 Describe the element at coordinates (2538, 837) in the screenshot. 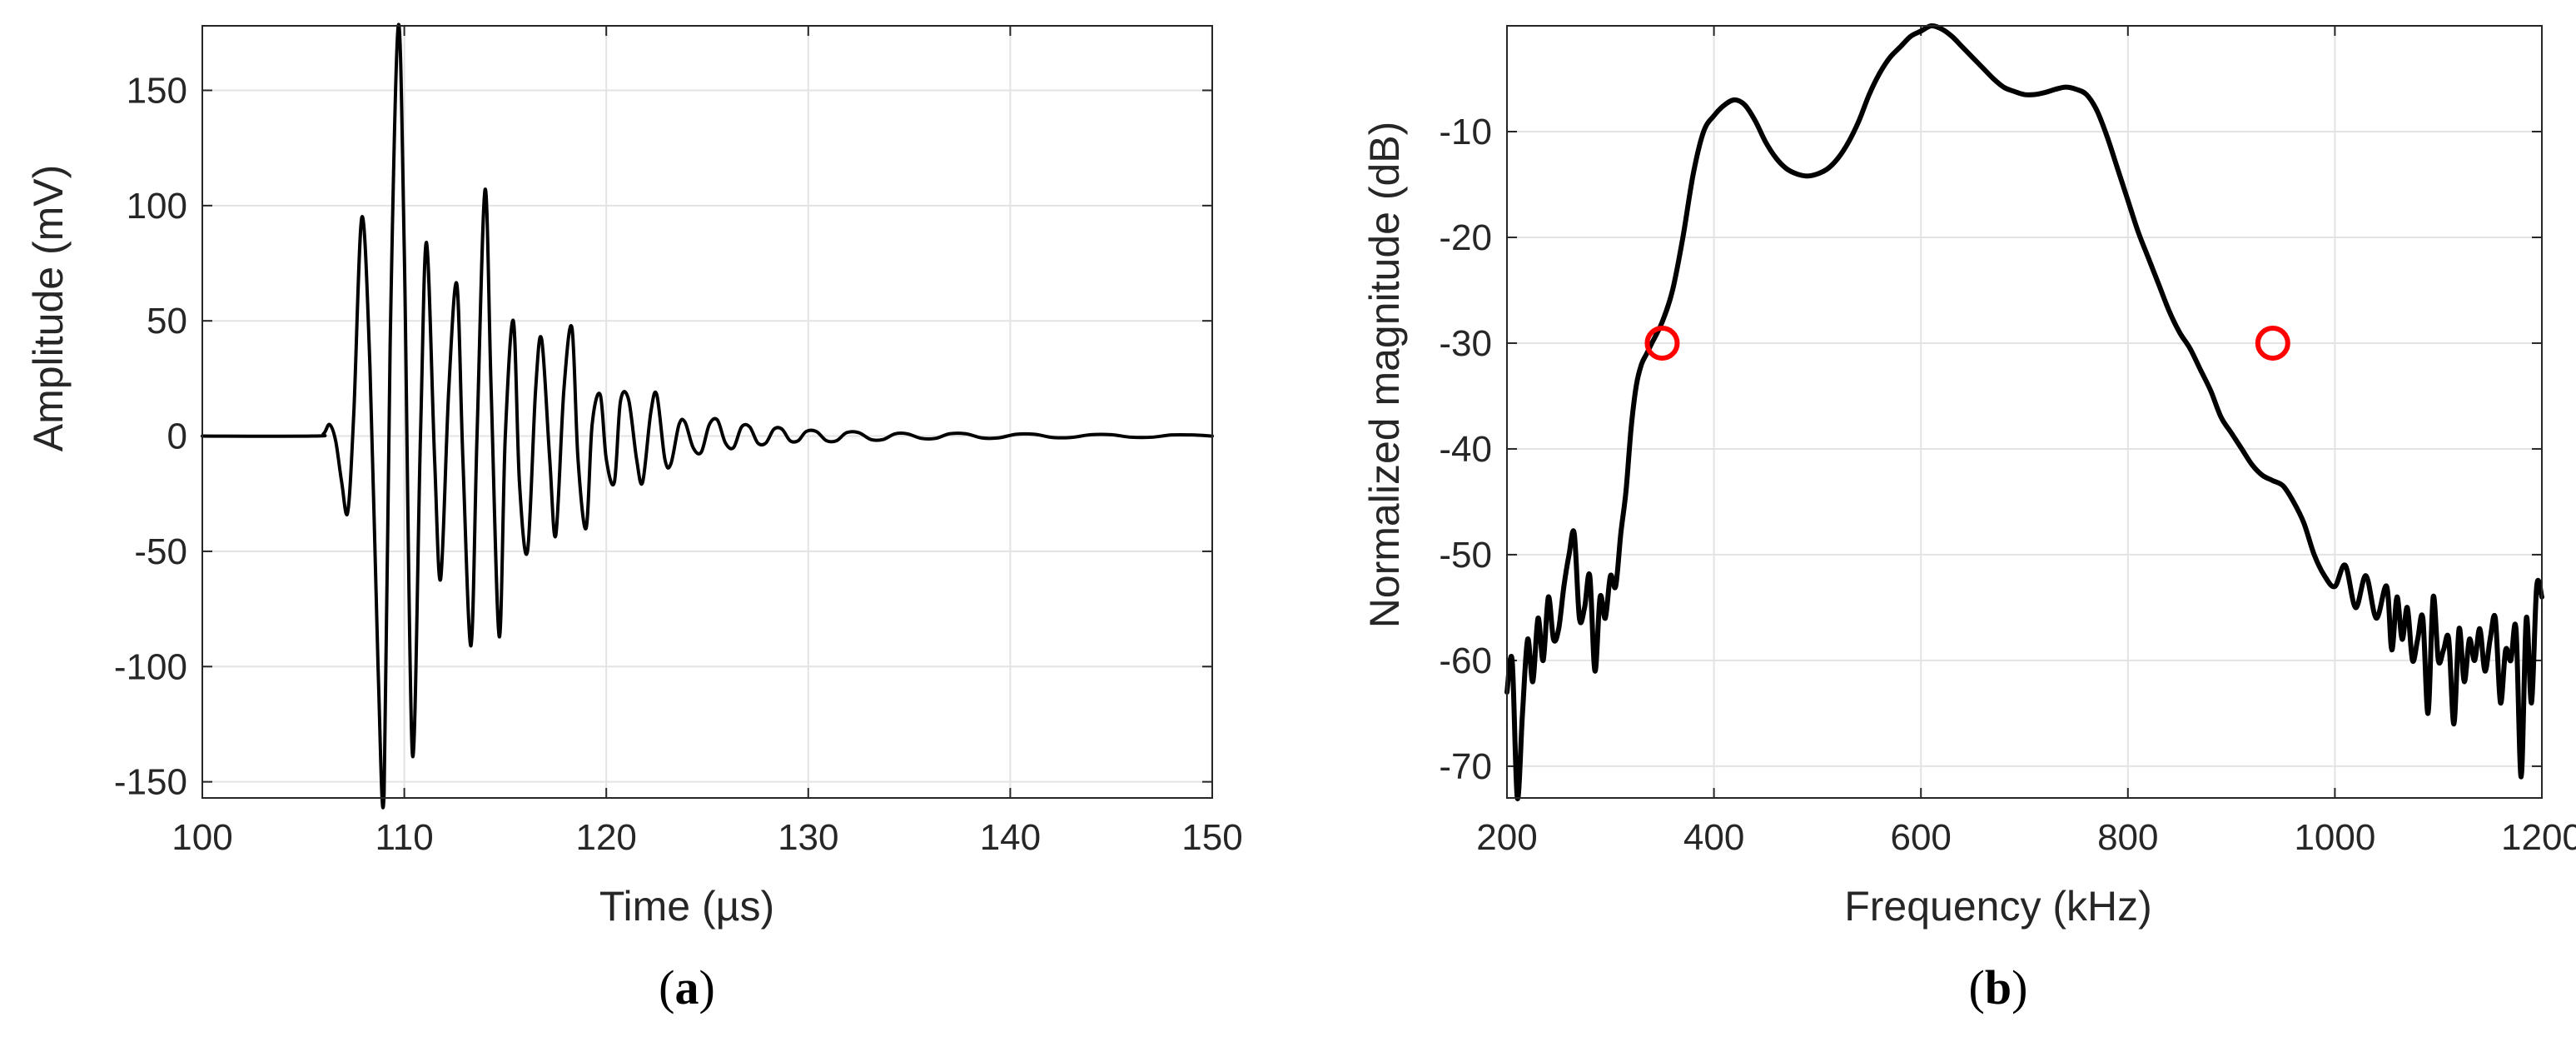

I see `x-tick-label: 1200` at that location.